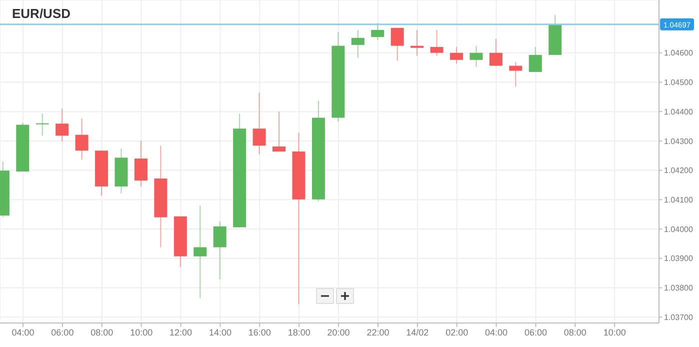 This screenshot has width=699, height=347. I want to click on x-tick-label: 20:00, so click(338, 332).